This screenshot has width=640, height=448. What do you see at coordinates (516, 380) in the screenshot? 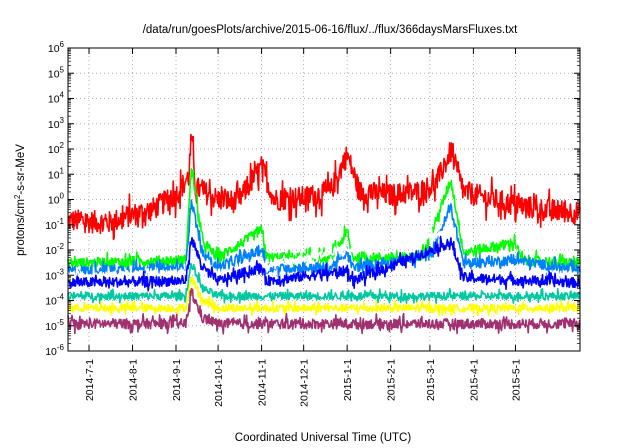
I see `x-tick-label: 2015-5-1` at bounding box center [516, 380].